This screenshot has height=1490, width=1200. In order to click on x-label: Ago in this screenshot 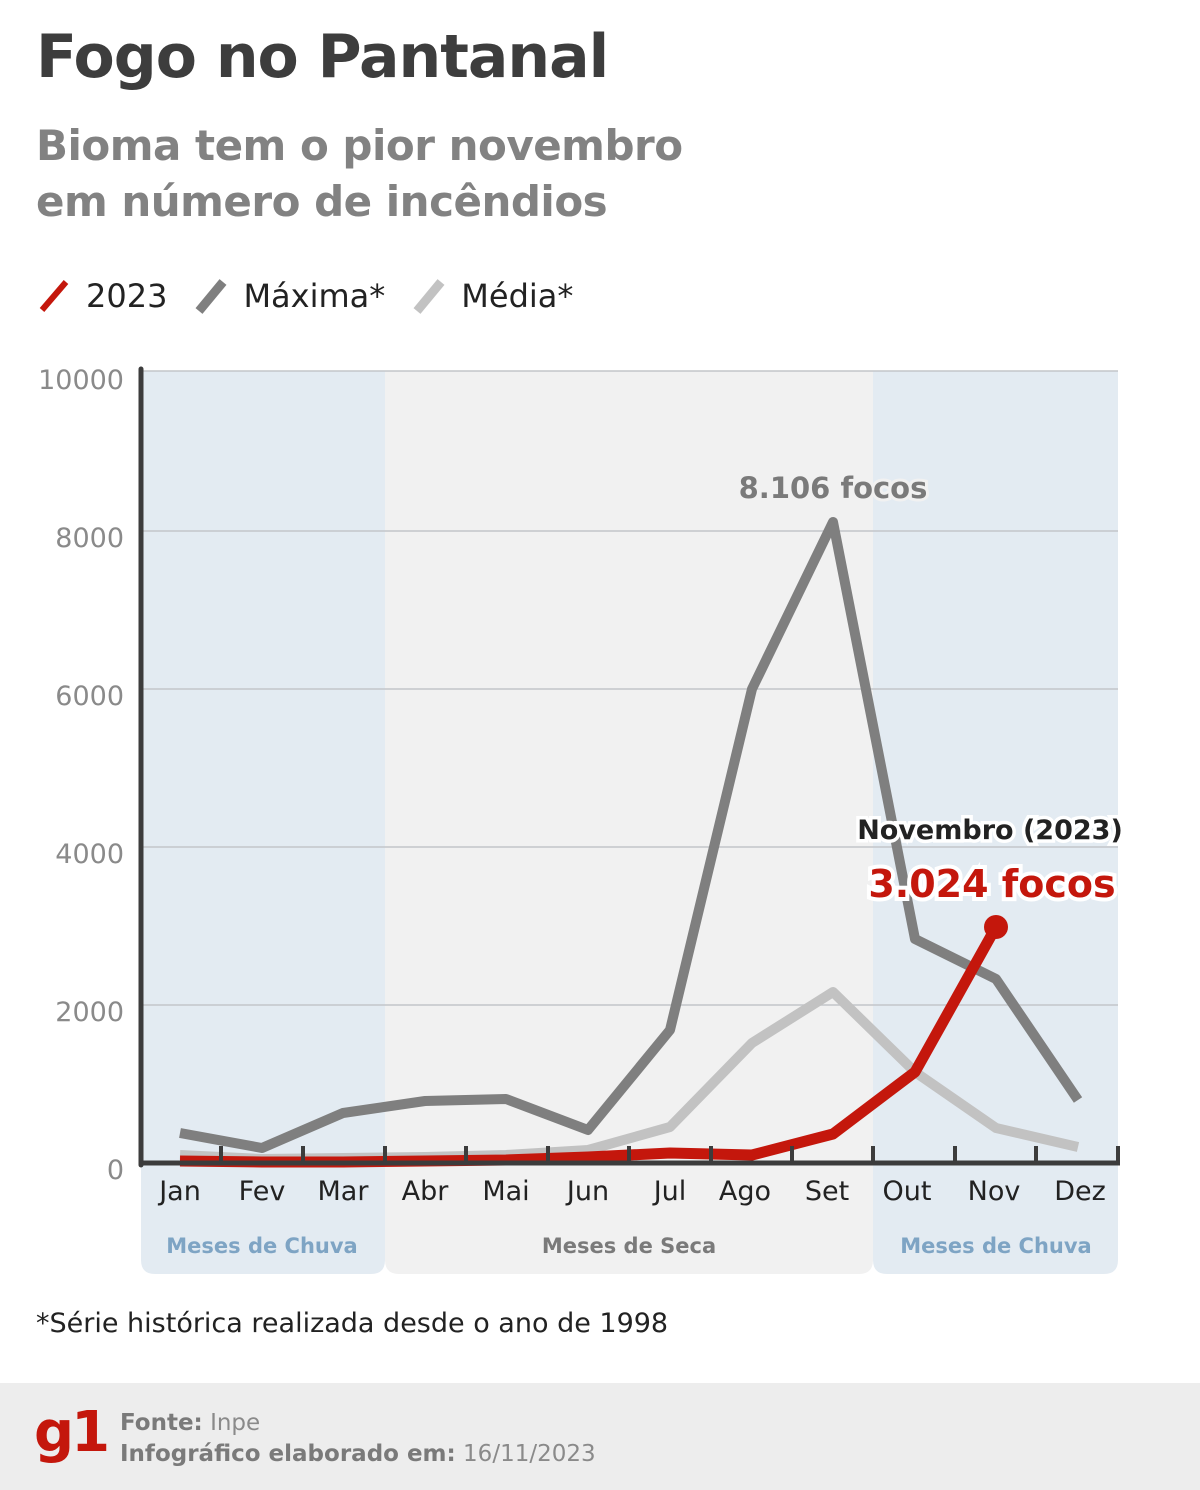, I will do `click(745, 1191)`.